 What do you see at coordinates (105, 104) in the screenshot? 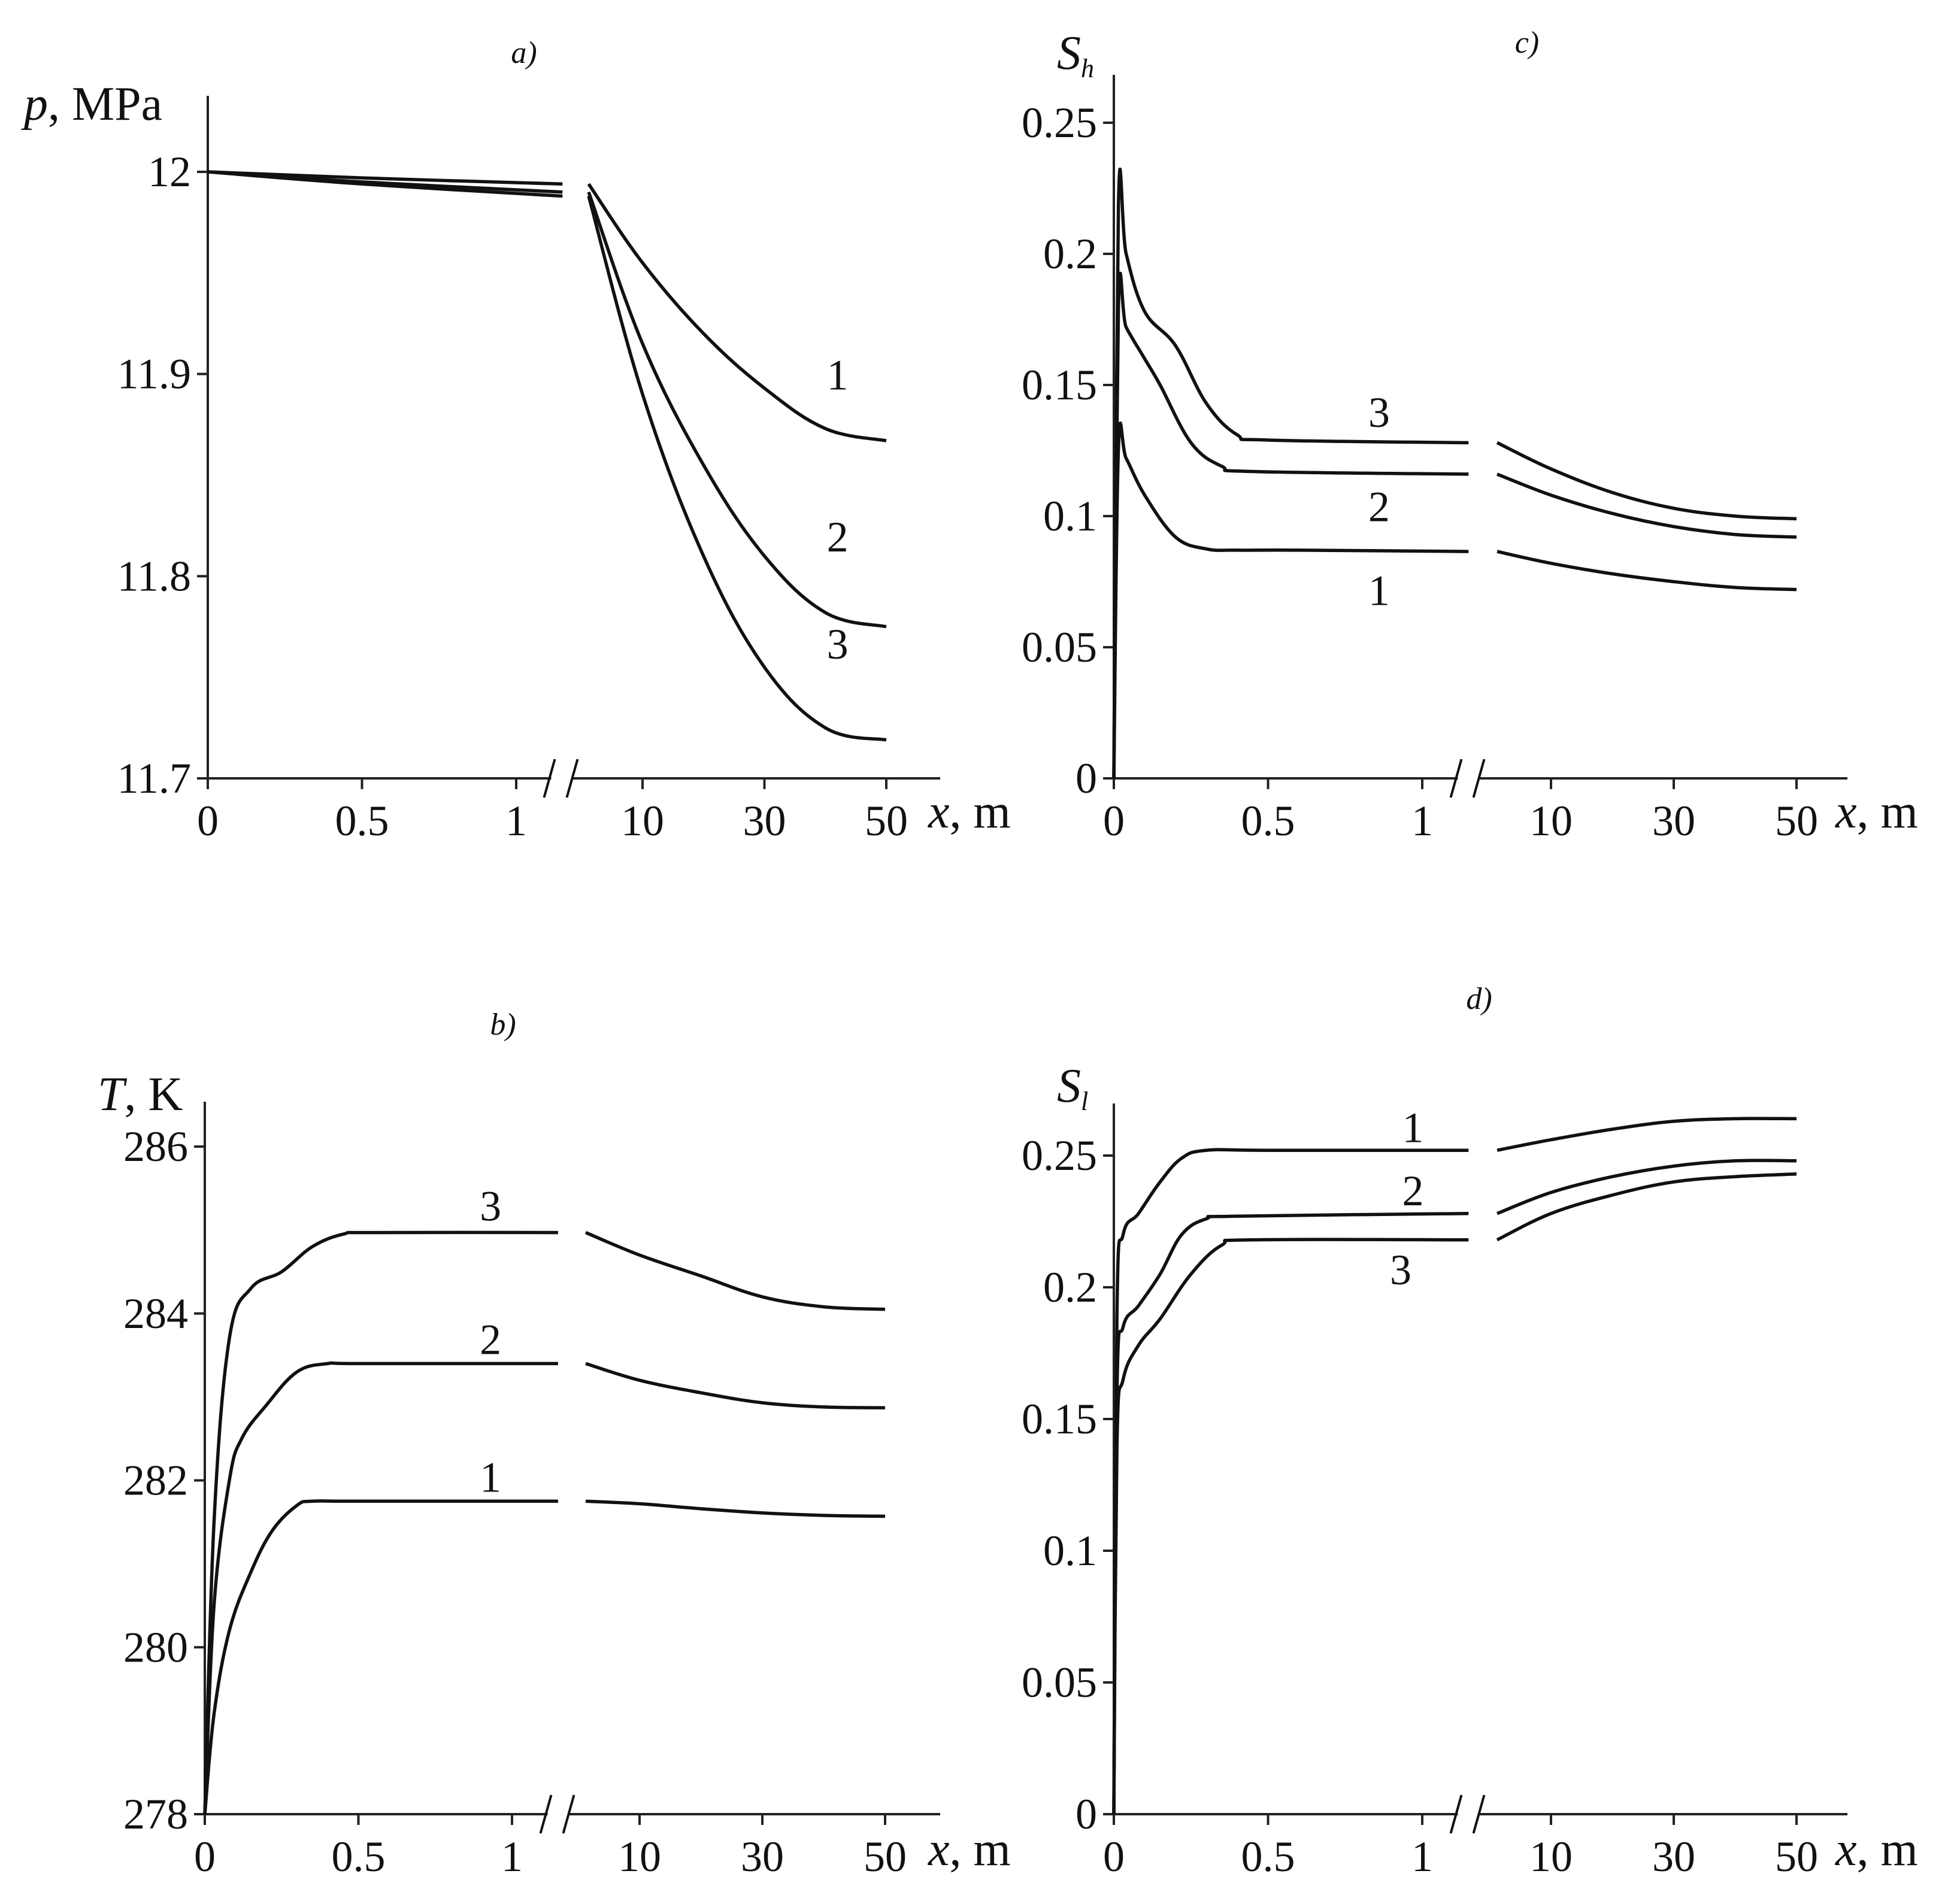
I see `y-axis-label-unit: , MPa` at bounding box center [105, 104].